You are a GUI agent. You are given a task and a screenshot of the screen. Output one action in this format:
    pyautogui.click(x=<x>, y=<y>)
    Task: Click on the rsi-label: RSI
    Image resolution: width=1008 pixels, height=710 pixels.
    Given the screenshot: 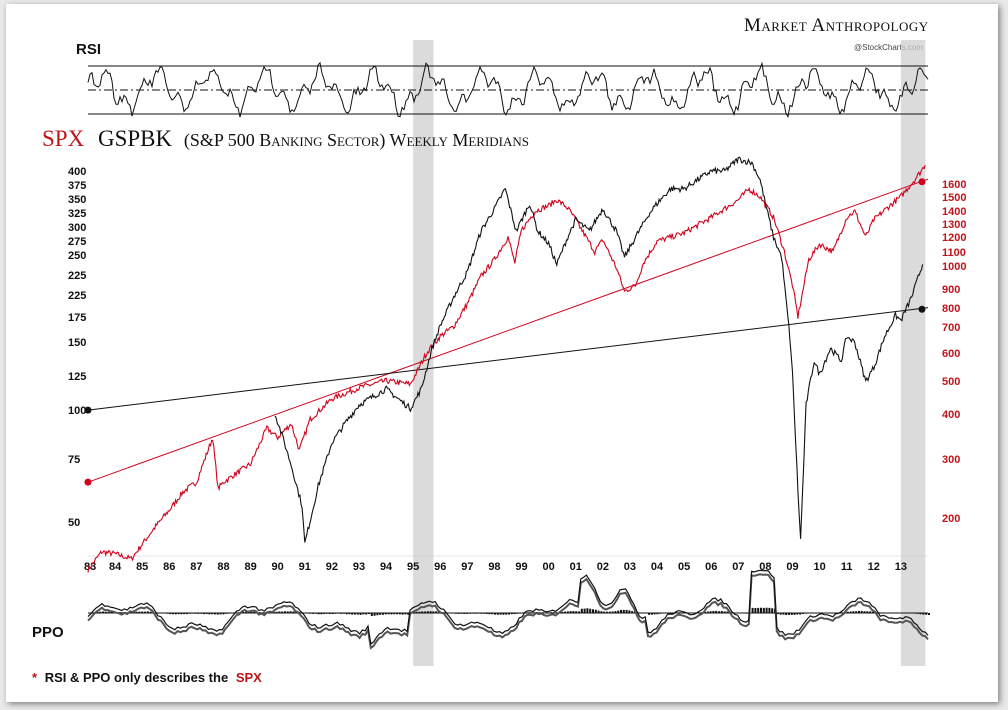 What is the action you would take?
    pyautogui.click(x=88, y=49)
    